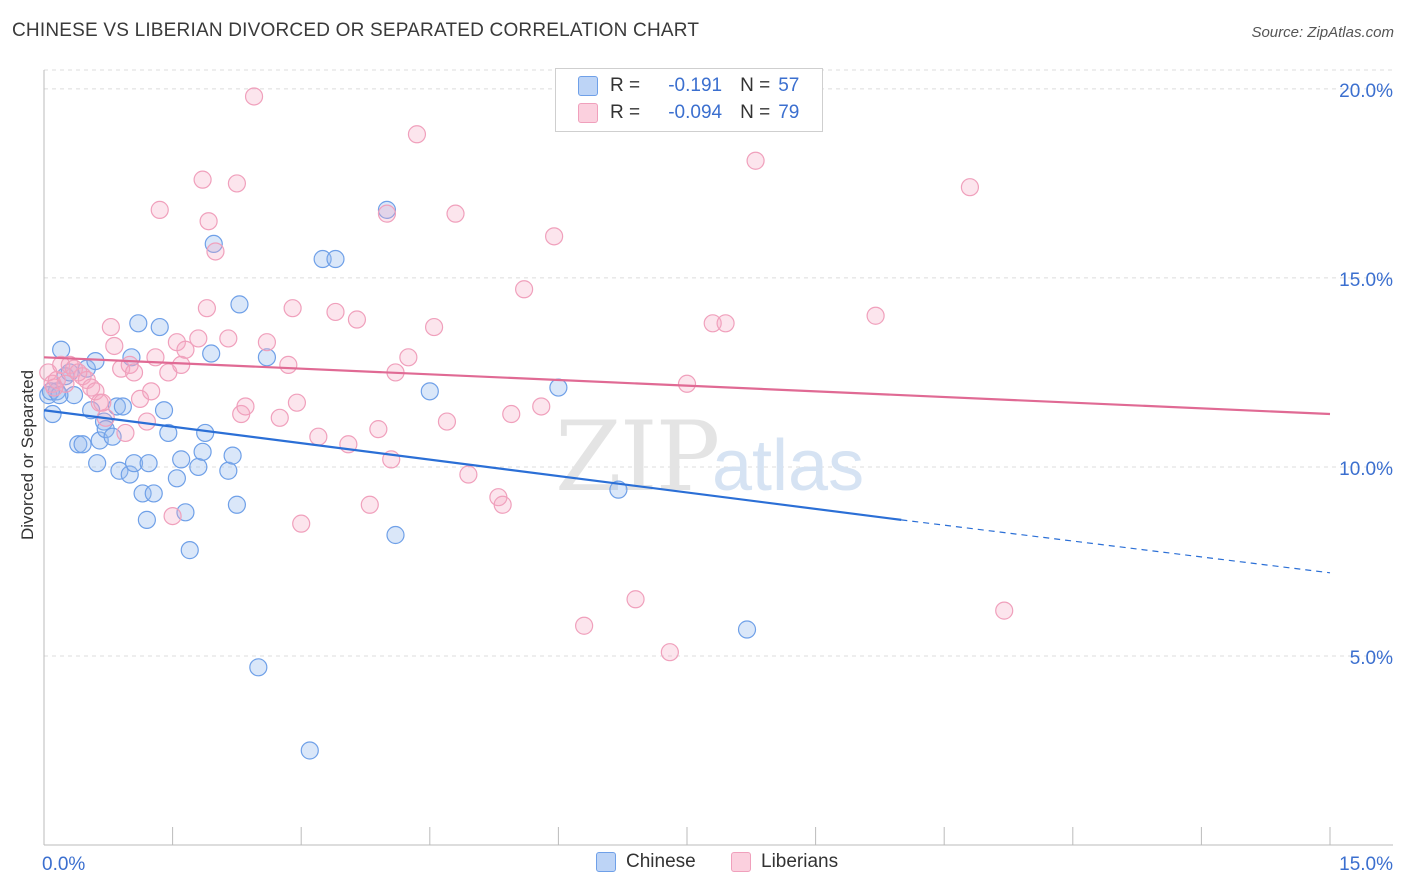  I want to click on watermark-zip: ZIP, so click(636, 457).